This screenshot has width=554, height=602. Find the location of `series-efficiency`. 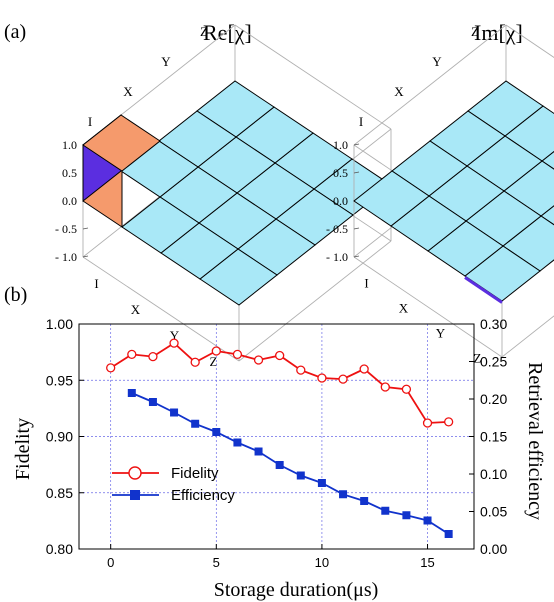

series-efficiency is located at coordinates (290, 463).